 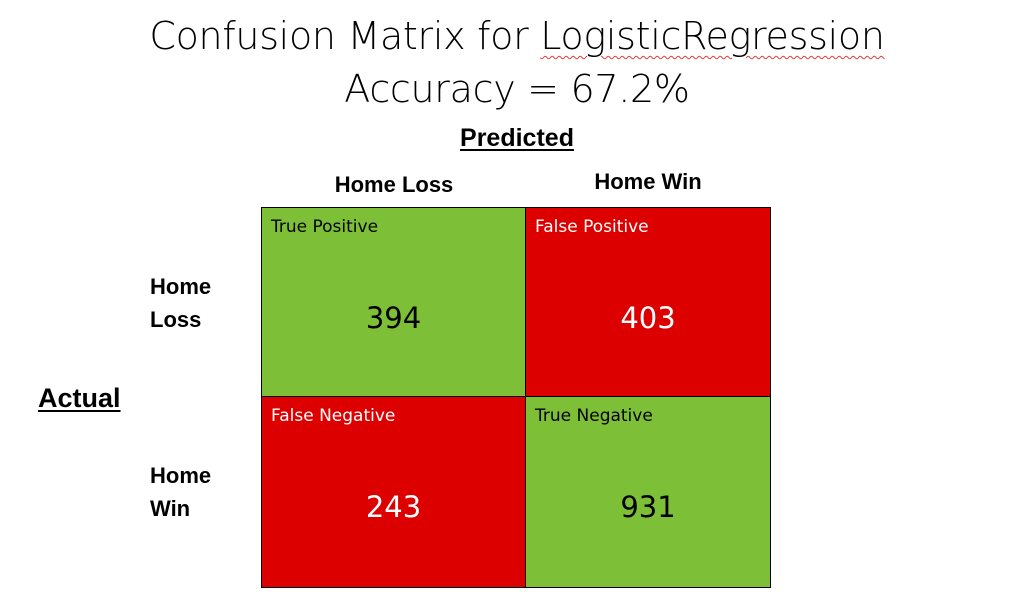 I want to click on cell-label: True Negative, so click(x=594, y=416).